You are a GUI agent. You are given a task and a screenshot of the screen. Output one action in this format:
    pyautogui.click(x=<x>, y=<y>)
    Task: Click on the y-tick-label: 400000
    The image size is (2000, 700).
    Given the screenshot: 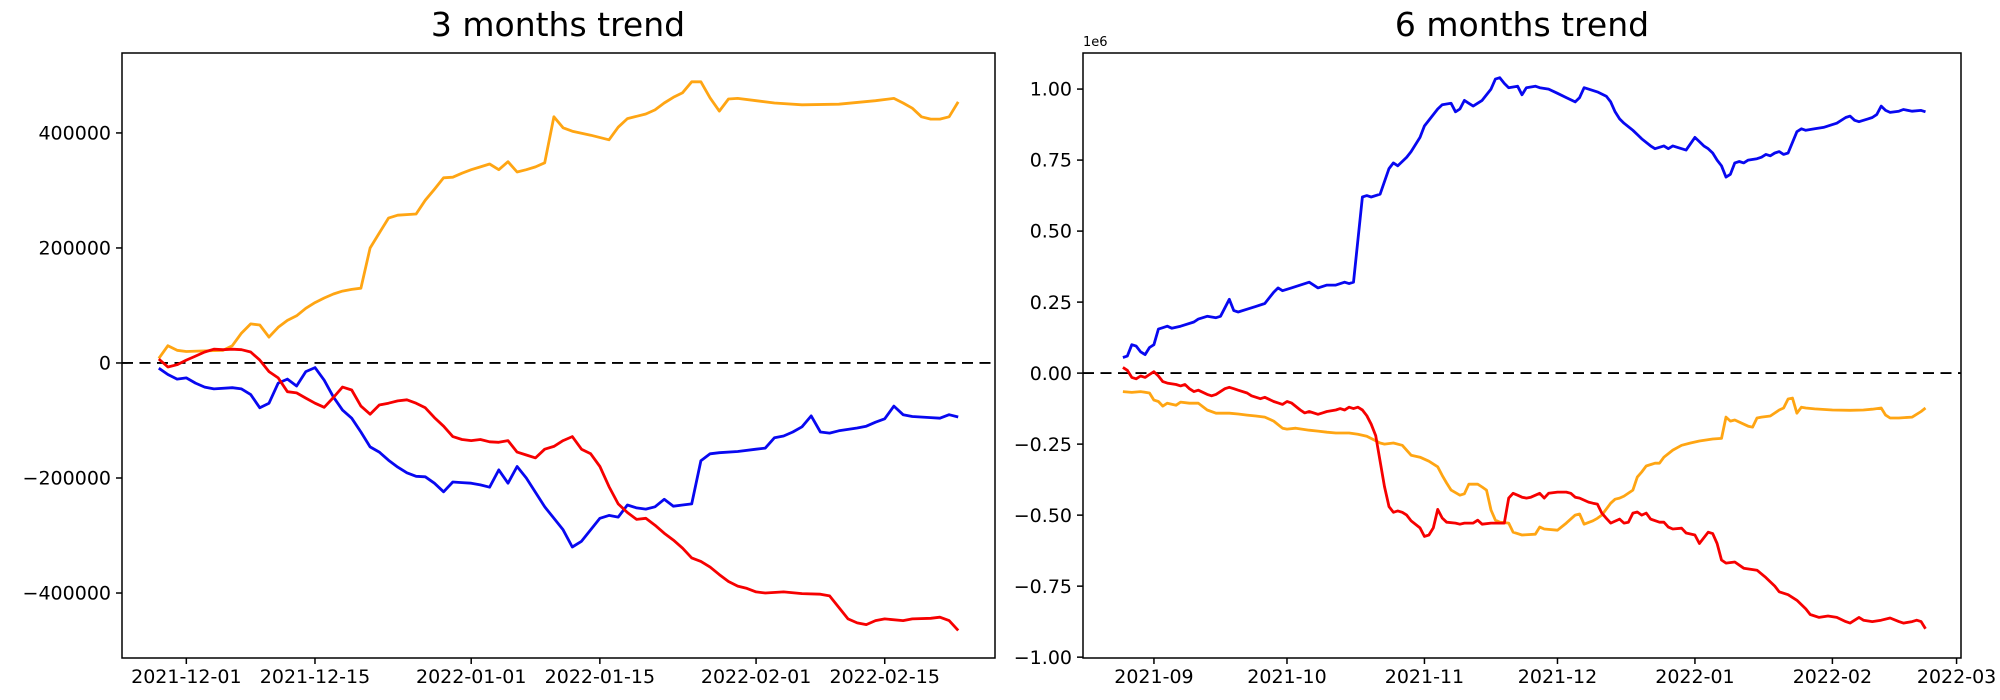 What is the action you would take?
    pyautogui.click(x=74, y=134)
    